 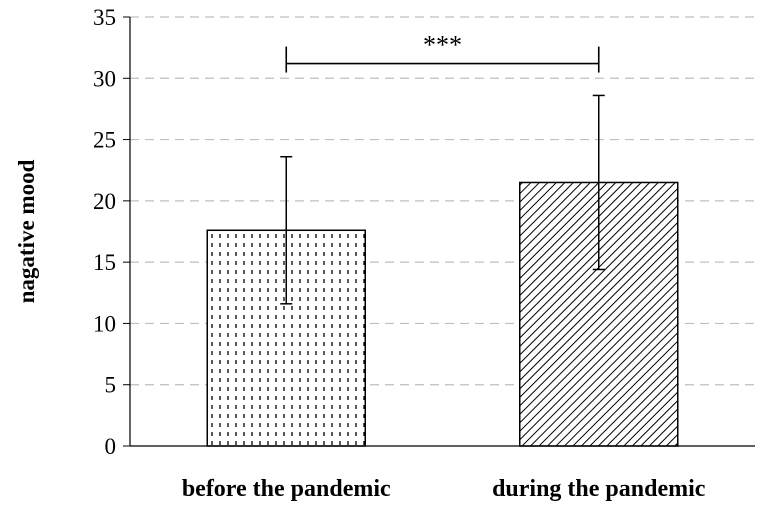 I want to click on x-category-label: before the pandemic, so click(x=286, y=489).